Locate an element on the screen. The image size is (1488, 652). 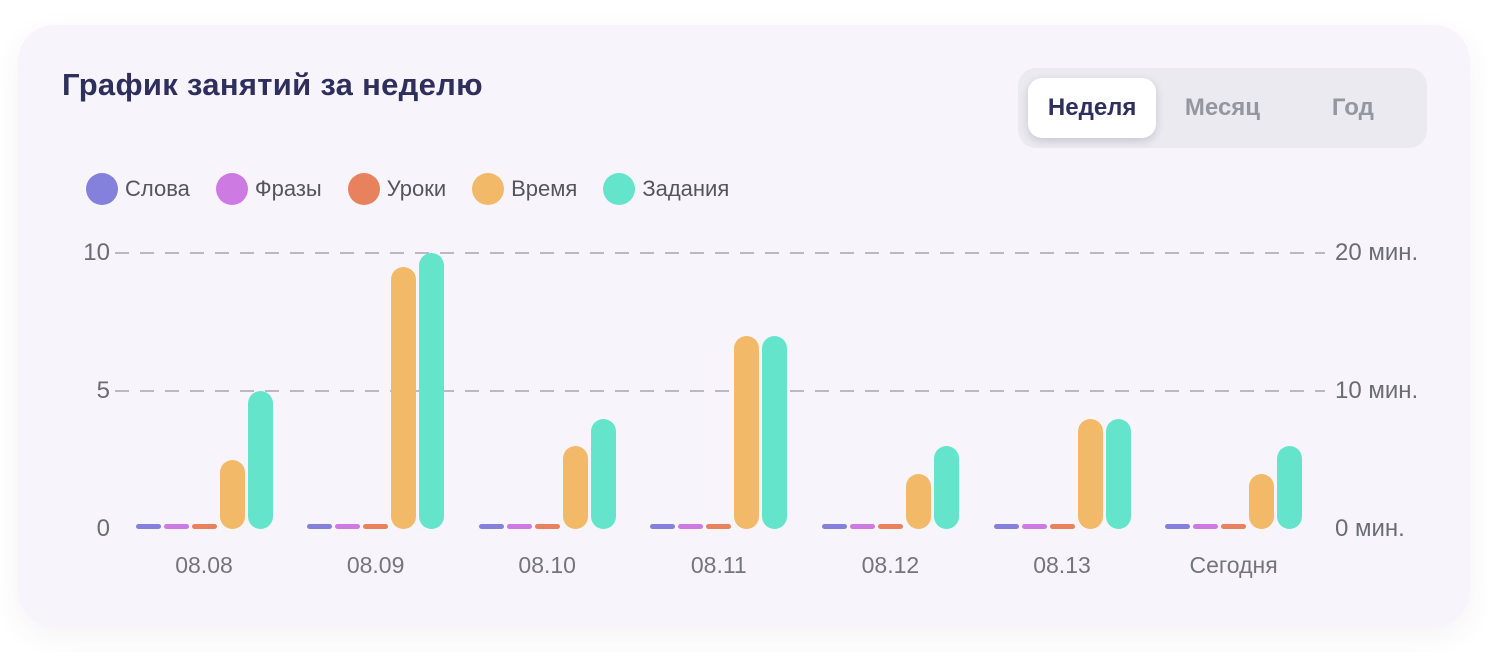
page-title: График занятий за неделю is located at coordinates (272, 84).